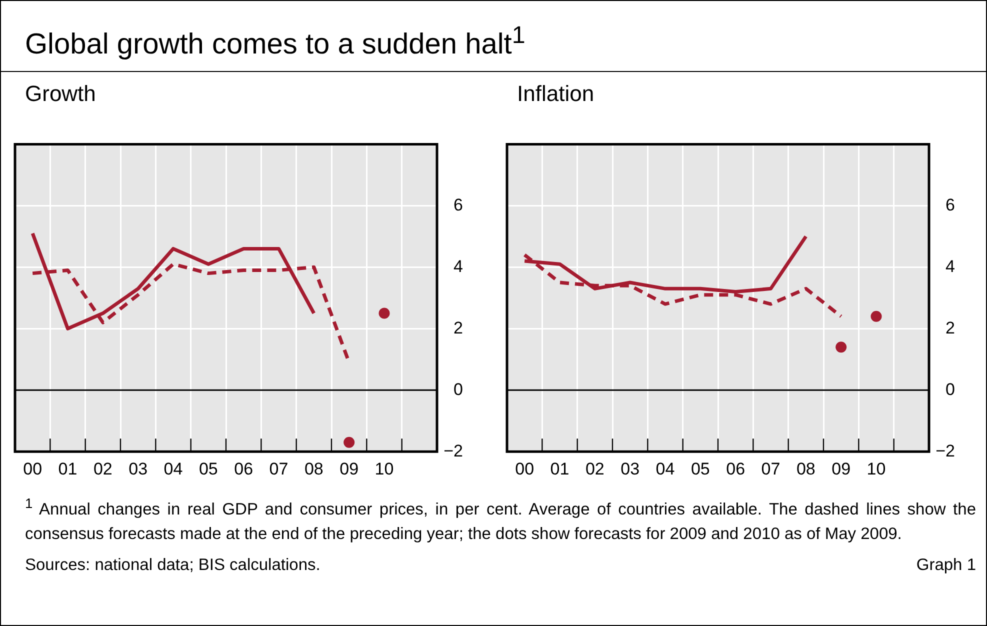 Image resolution: width=987 pixels, height=626 pixels. Describe the element at coordinates (493, 36) in the screenshot. I see `chart-title: Global growth comes to a sudden halt$^{1}$` at that location.